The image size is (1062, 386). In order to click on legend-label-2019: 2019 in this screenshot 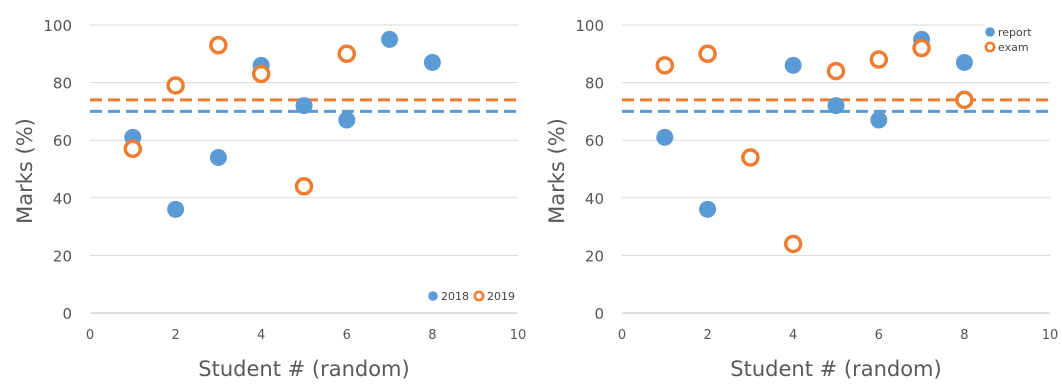, I will do `click(501, 296)`.